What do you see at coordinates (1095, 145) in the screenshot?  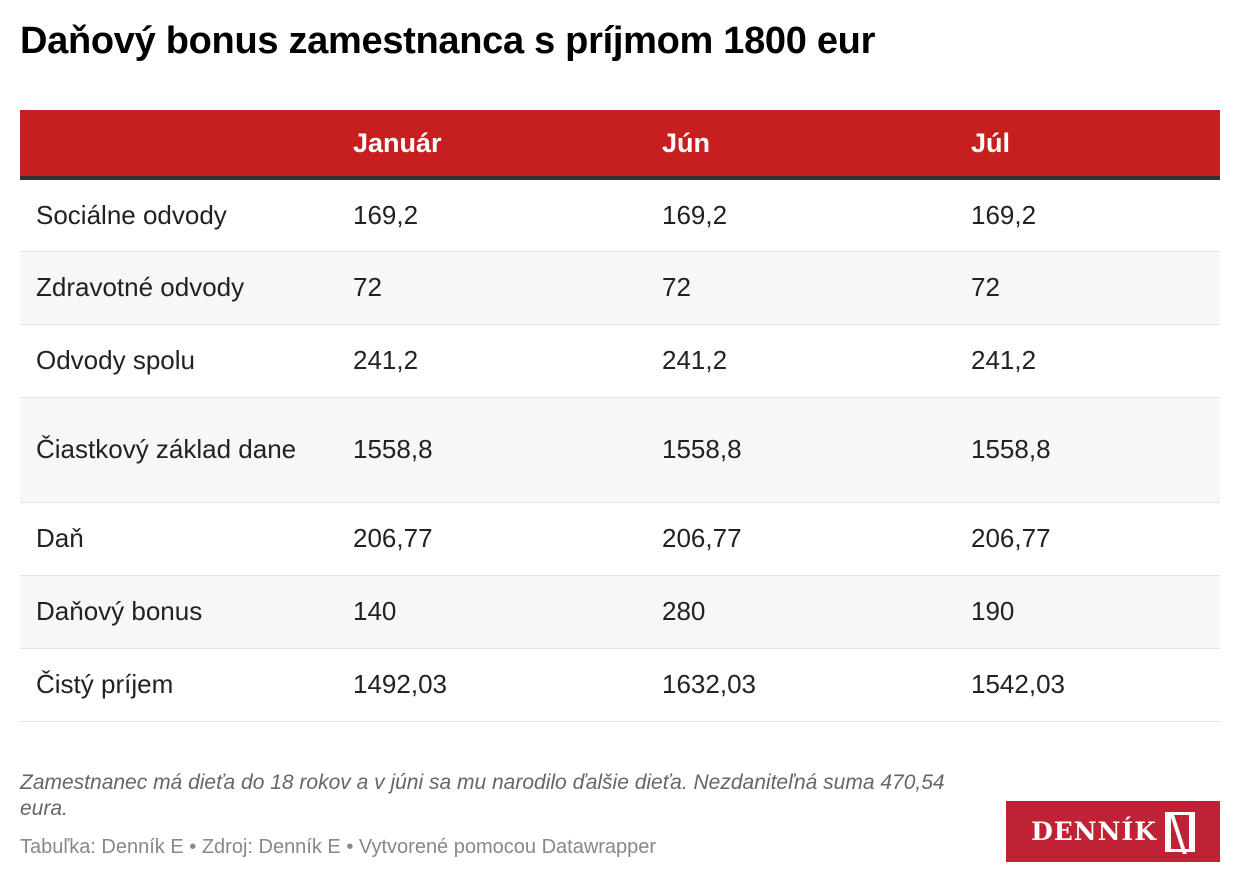 I see `column-header-jul: Júl` at bounding box center [1095, 145].